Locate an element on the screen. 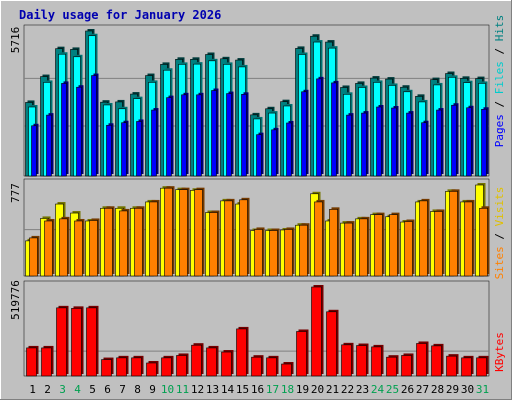 The image size is (512, 400). panel-0-pages-bar-20-face is located at coordinates (319, 127).